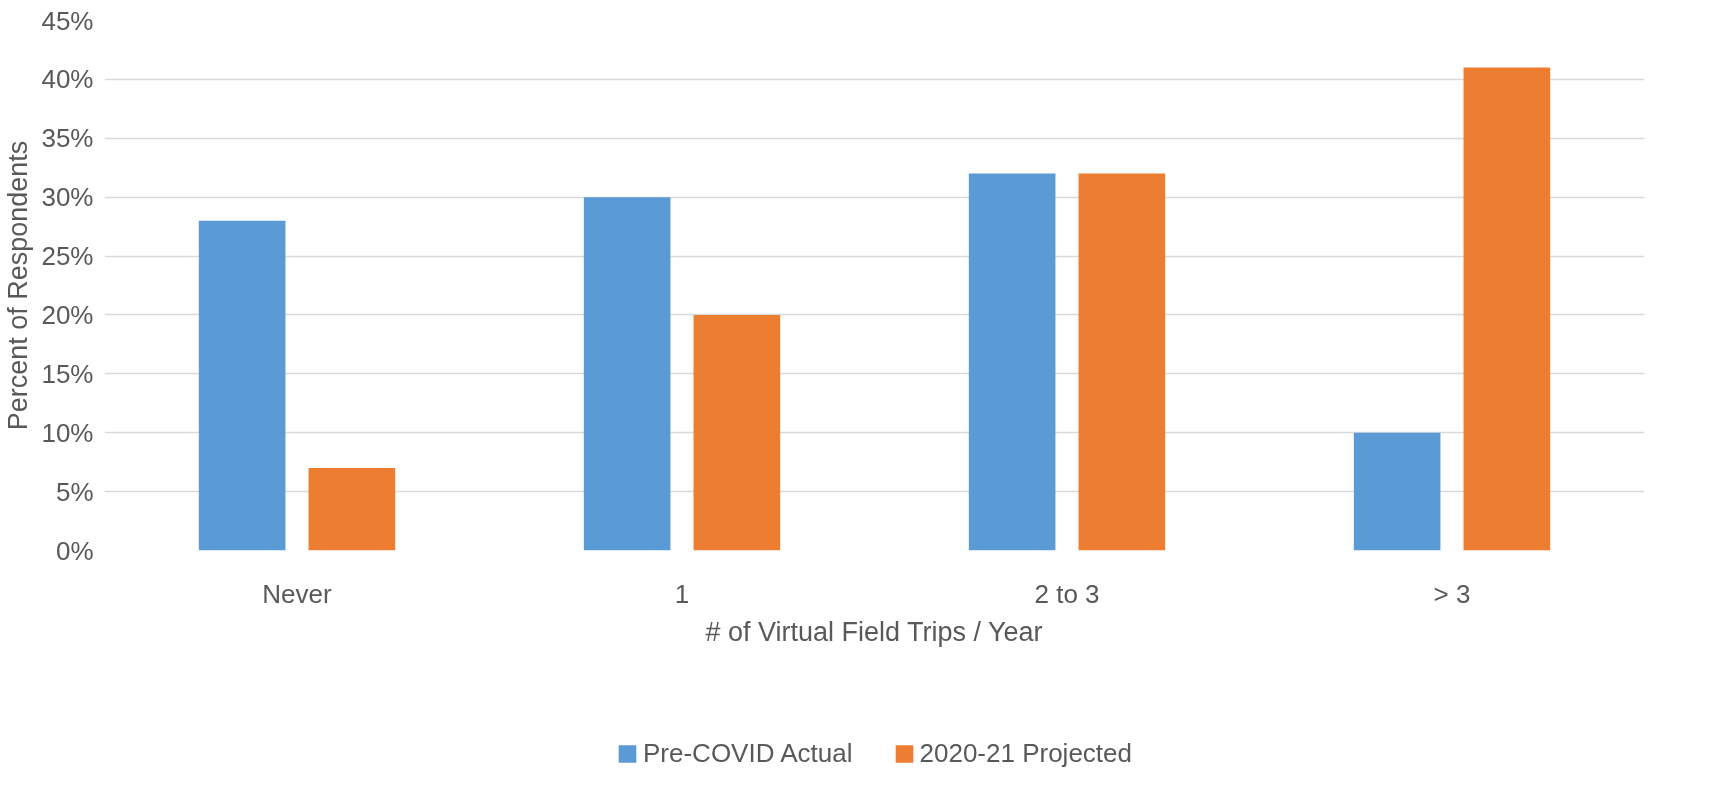  What do you see at coordinates (74, 491) in the screenshot?
I see `y-tick-label: 5%` at bounding box center [74, 491].